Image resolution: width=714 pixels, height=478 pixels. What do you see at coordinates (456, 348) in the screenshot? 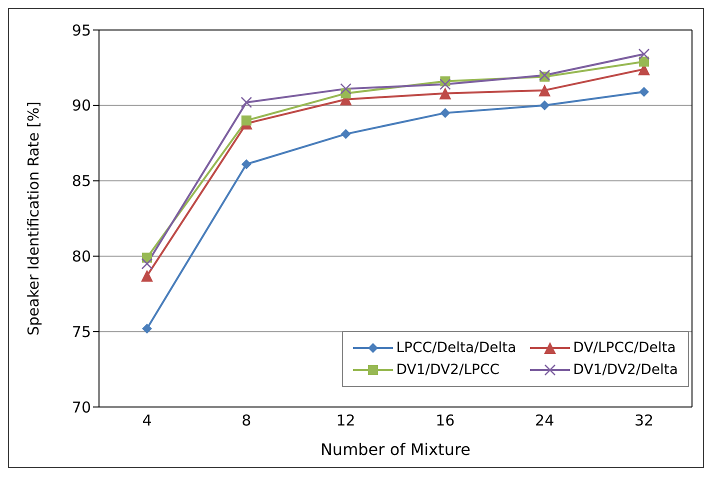
I see `legend-label: LPCC/Delta/Delta` at bounding box center [456, 348].